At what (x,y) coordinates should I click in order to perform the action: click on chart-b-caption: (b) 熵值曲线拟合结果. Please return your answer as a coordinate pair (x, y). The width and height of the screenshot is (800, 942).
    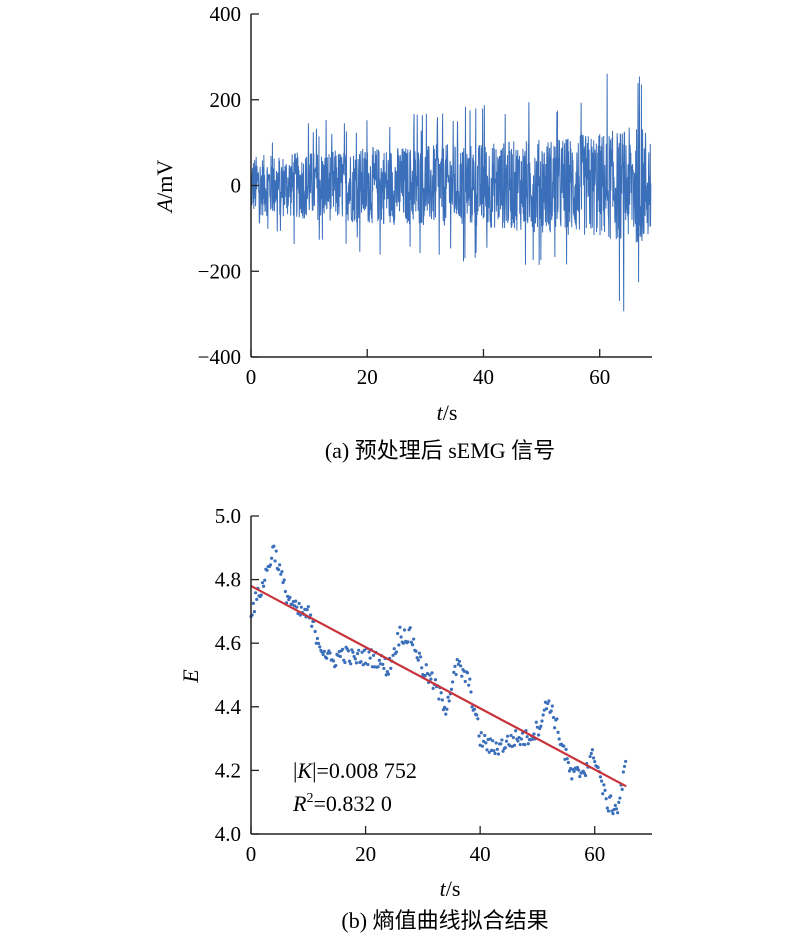
    Looking at the image, I should click on (444, 920).